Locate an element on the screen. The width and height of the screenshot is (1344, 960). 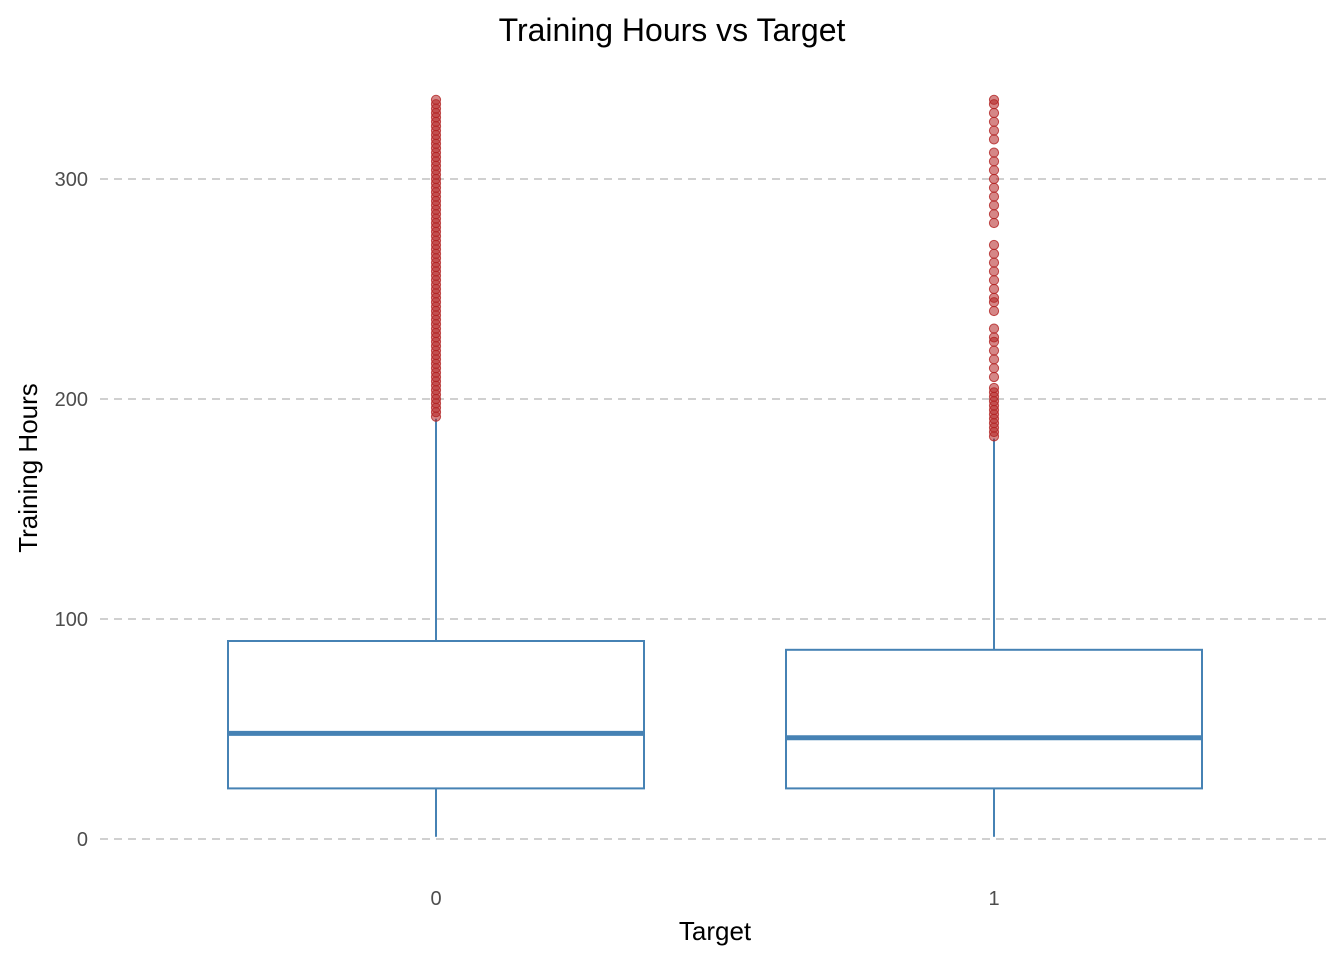
x-tick-label: 1 is located at coordinates (993, 899).